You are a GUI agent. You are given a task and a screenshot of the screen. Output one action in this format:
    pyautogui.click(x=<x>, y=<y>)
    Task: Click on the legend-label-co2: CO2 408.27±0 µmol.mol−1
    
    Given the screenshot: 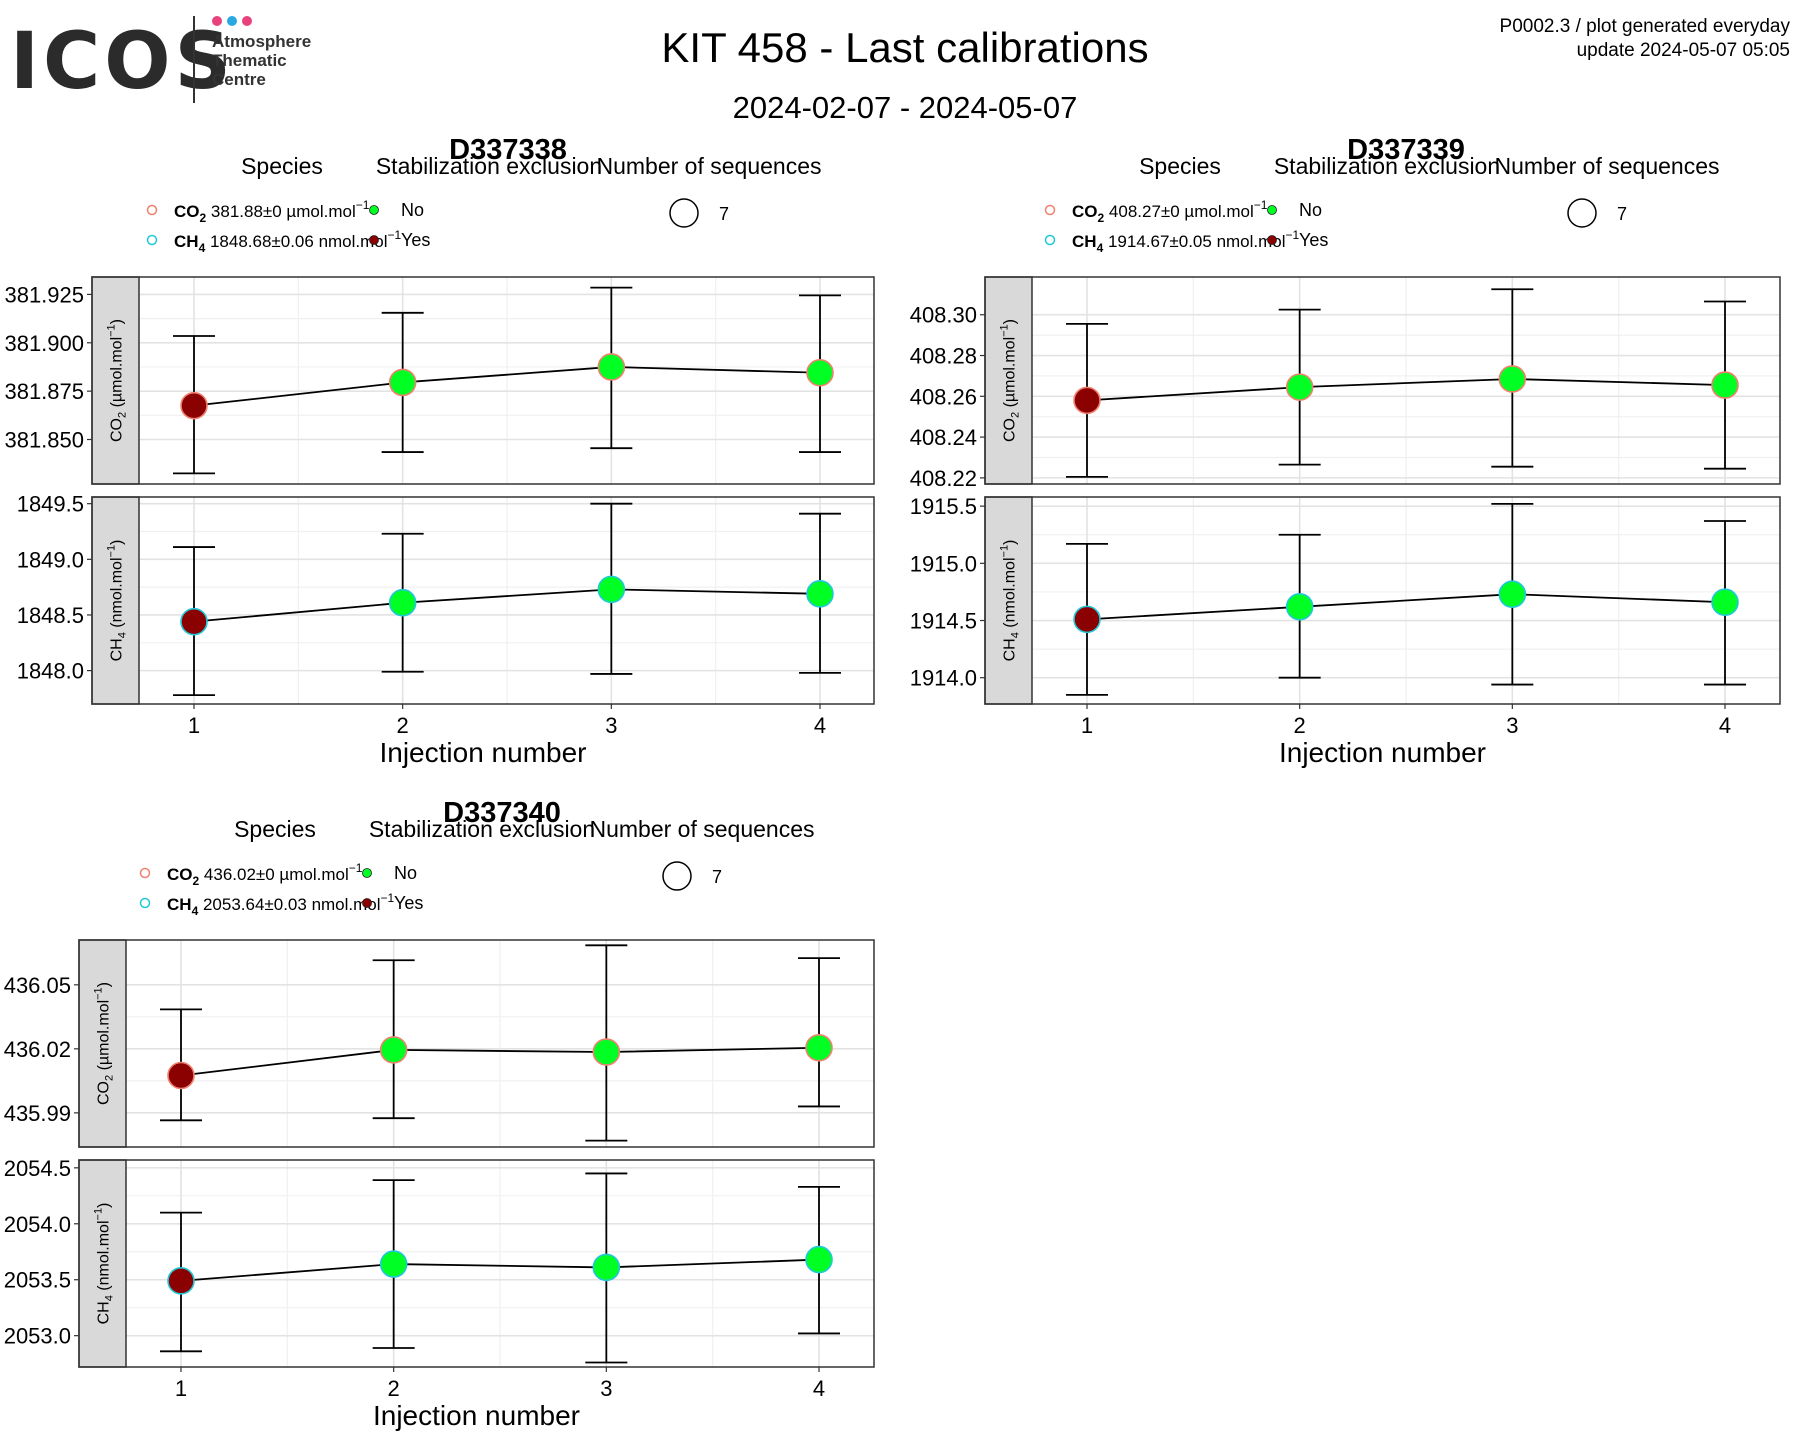 What is the action you would take?
    pyautogui.click(x=1170, y=211)
    